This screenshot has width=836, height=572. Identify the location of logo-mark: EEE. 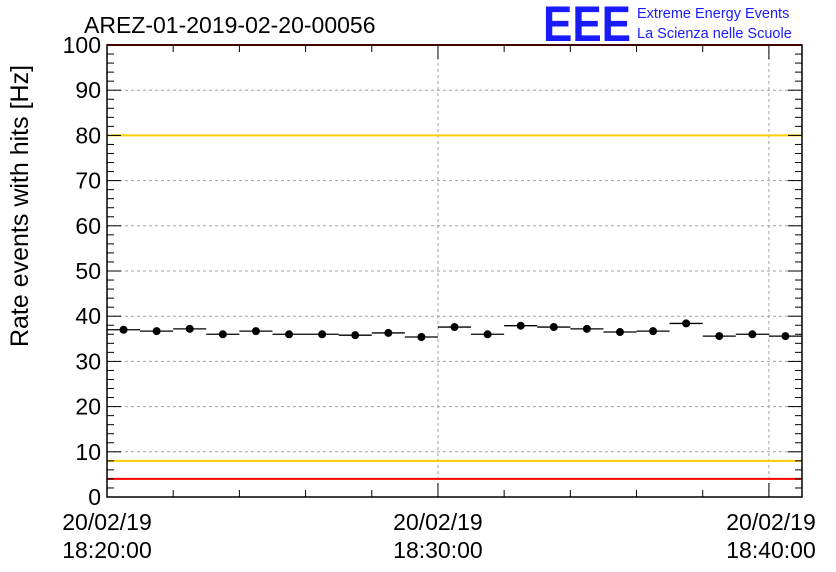
(587, 26).